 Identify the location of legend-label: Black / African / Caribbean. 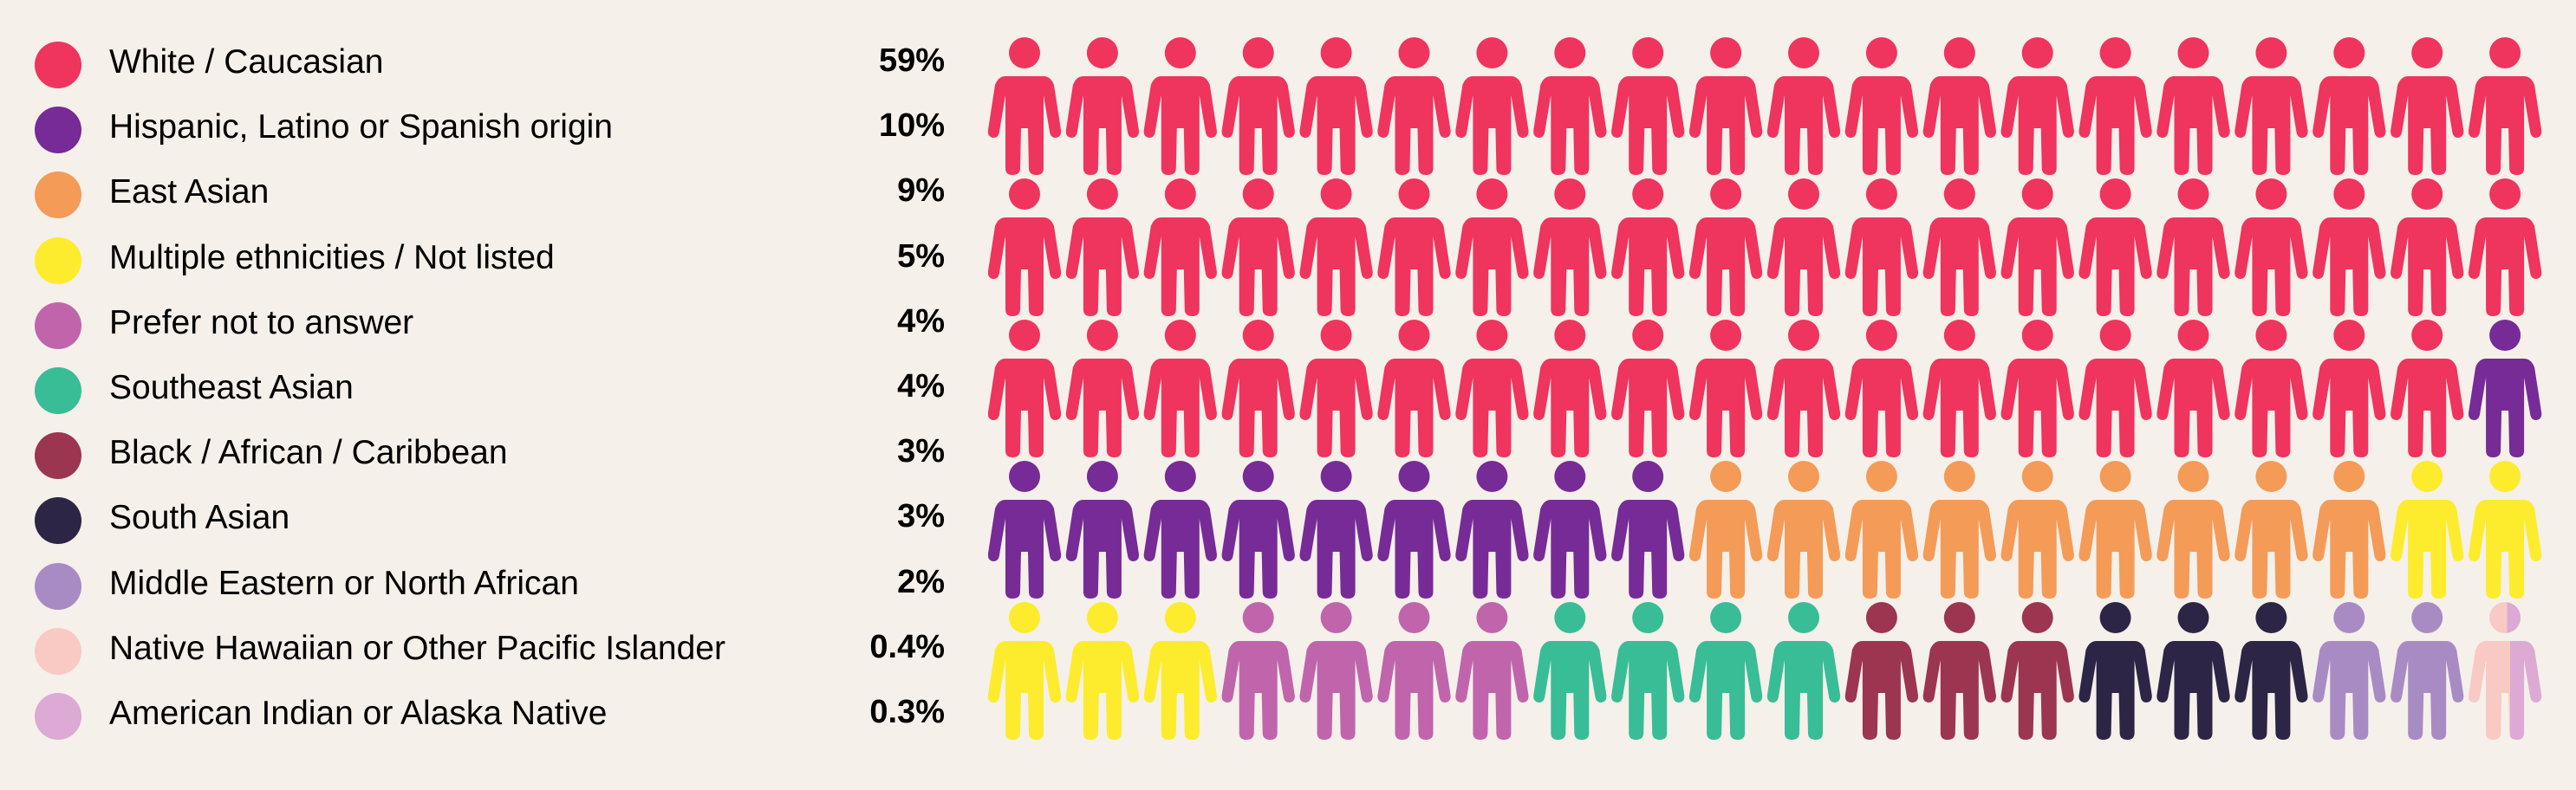
(308, 453).